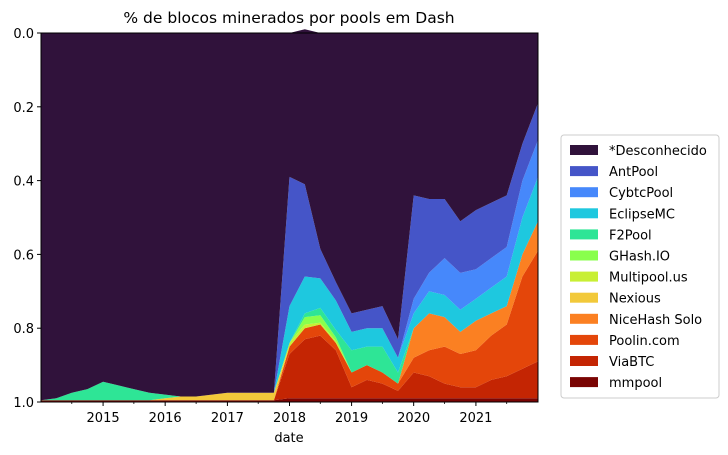 This screenshot has height=455, width=728. I want to click on x-tick-label: 2020, so click(413, 418).